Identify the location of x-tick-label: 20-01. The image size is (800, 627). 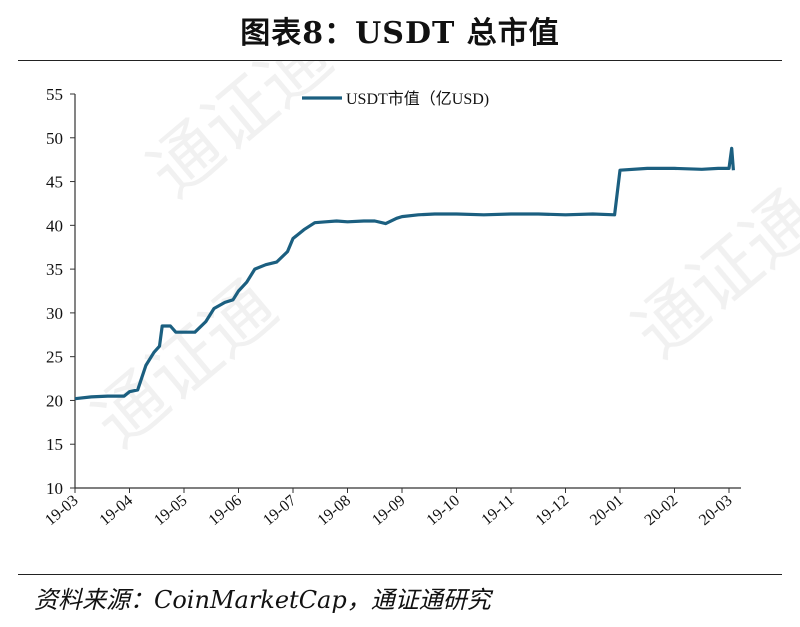
(607, 510).